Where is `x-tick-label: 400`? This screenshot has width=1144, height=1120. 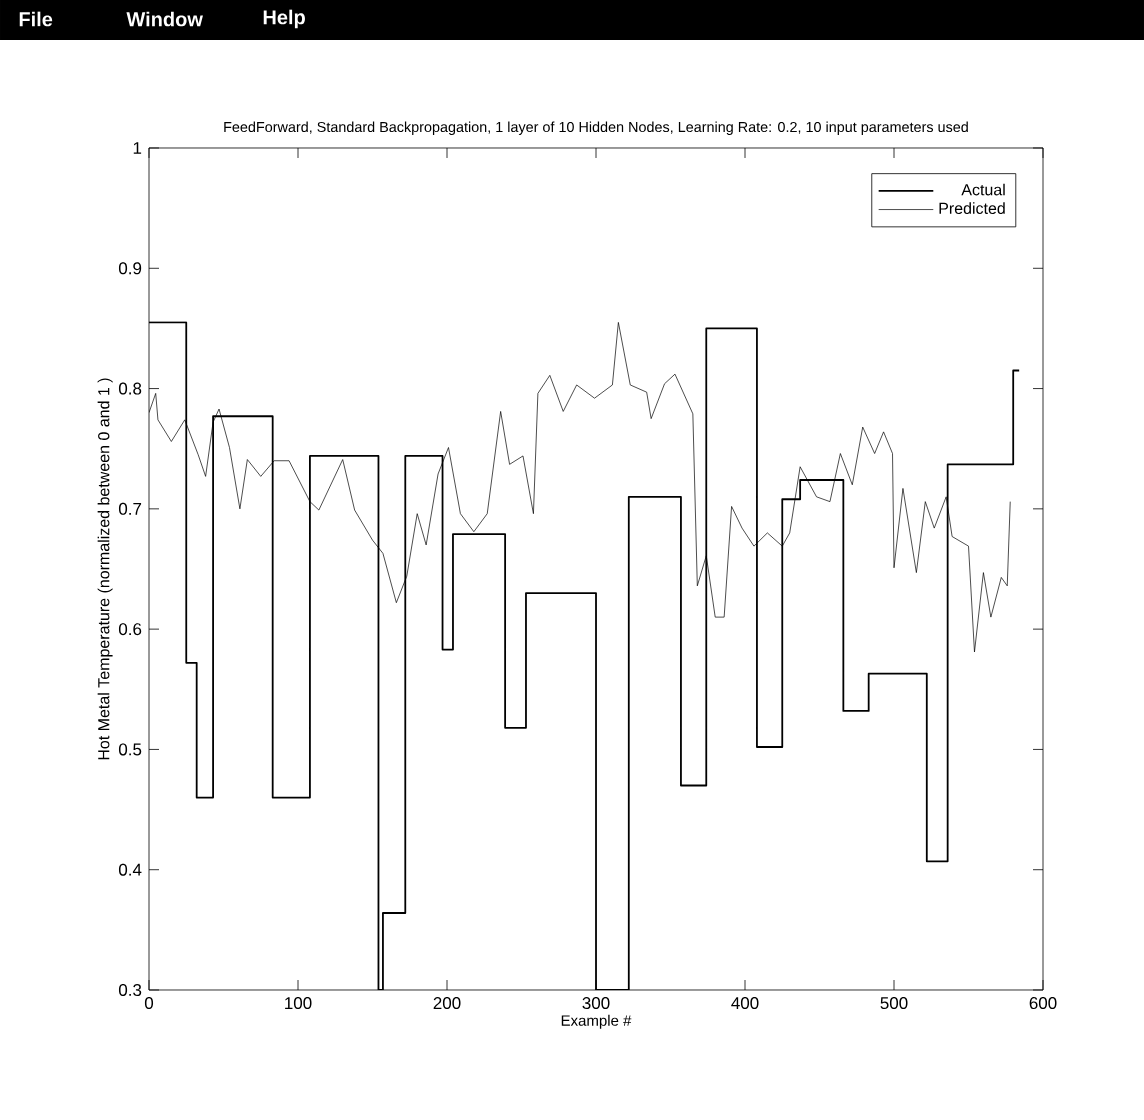
x-tick-label: 400 is located at coordinates (745, 1003).